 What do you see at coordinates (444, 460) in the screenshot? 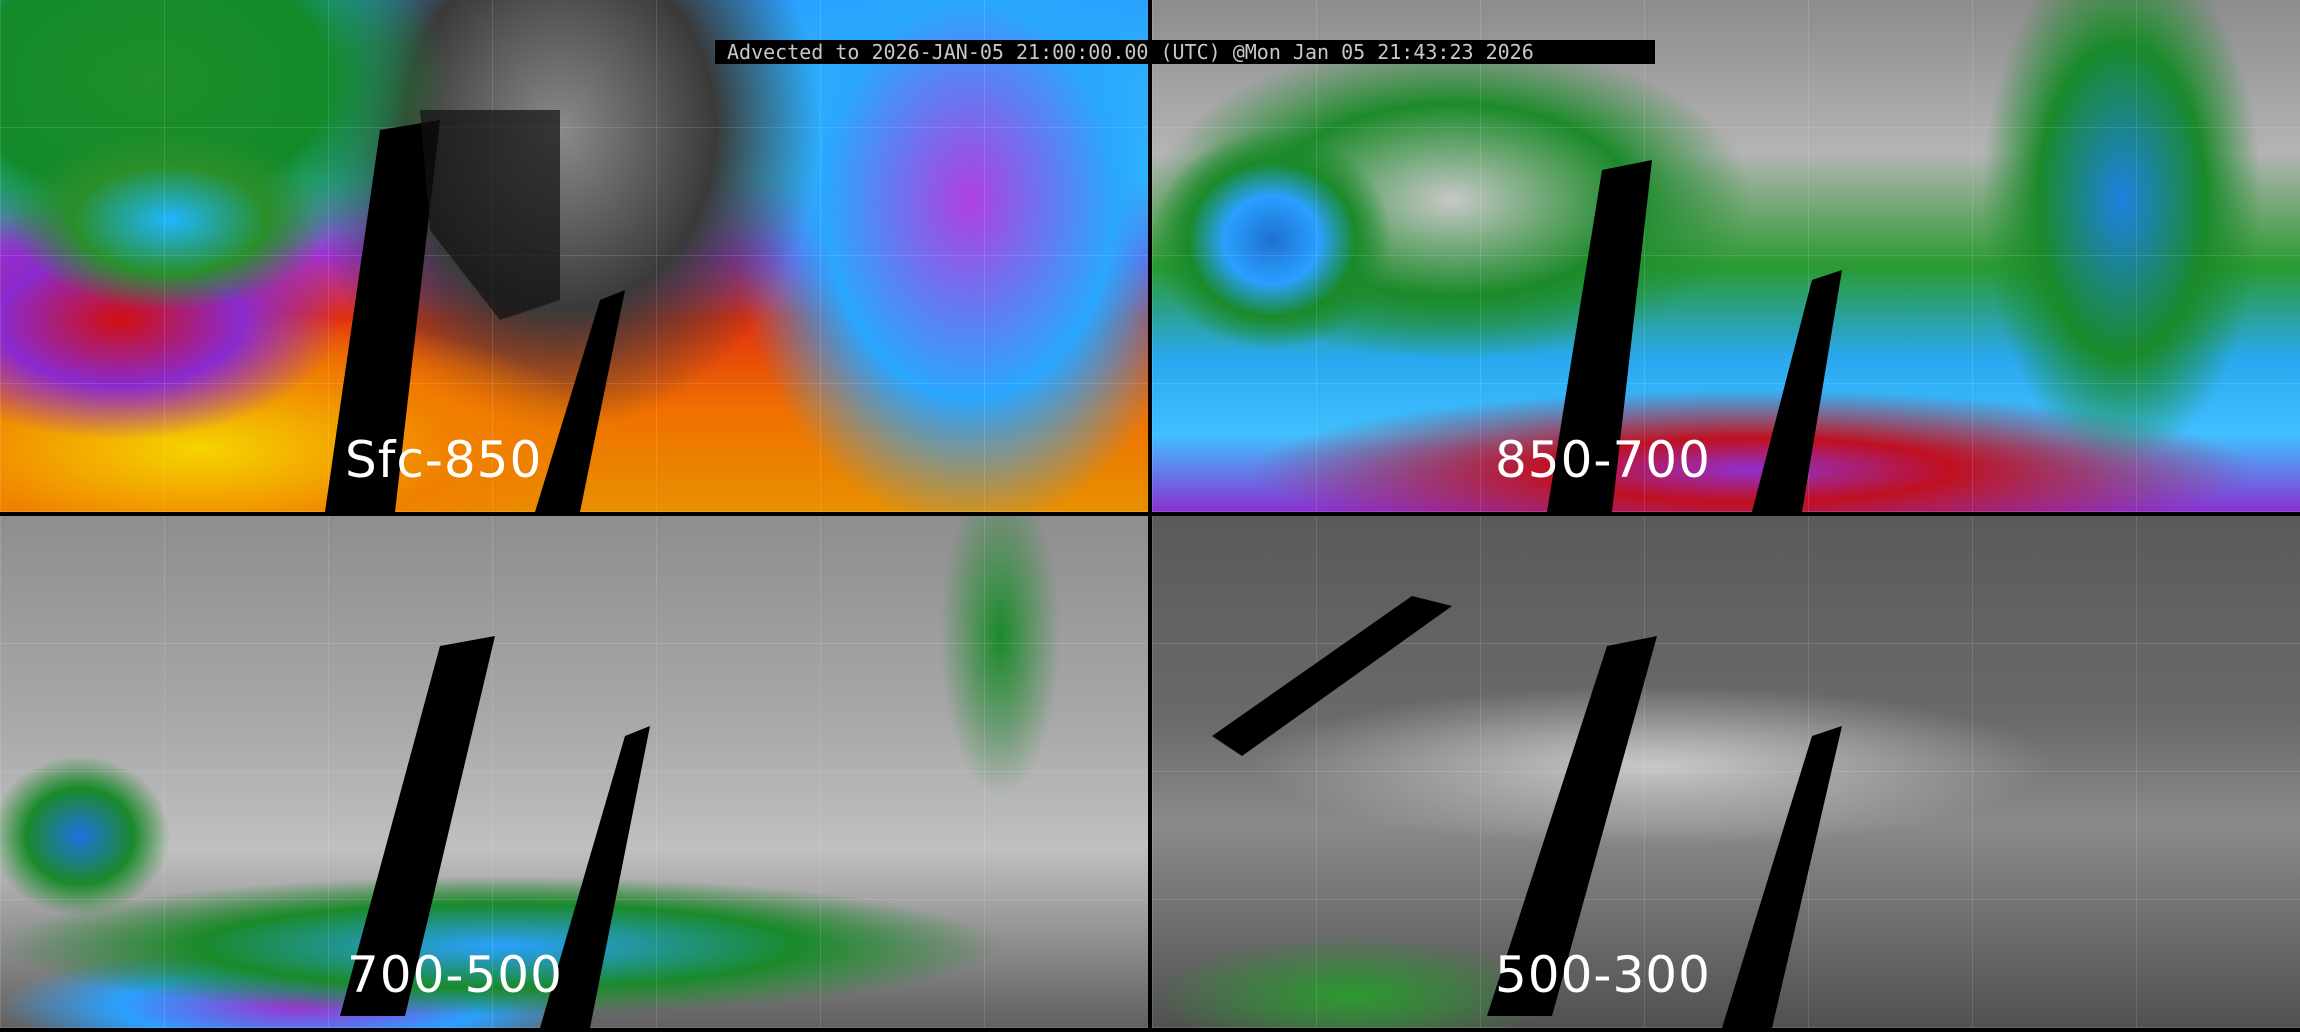
I see `layer-label: Sfc-850` at bounding box center [444, 460].